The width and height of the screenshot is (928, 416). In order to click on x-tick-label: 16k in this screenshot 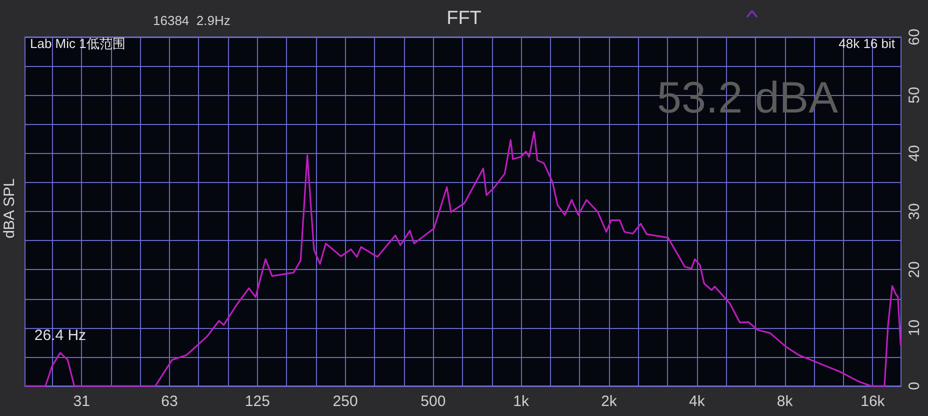, I will do `click(873, 401)`.